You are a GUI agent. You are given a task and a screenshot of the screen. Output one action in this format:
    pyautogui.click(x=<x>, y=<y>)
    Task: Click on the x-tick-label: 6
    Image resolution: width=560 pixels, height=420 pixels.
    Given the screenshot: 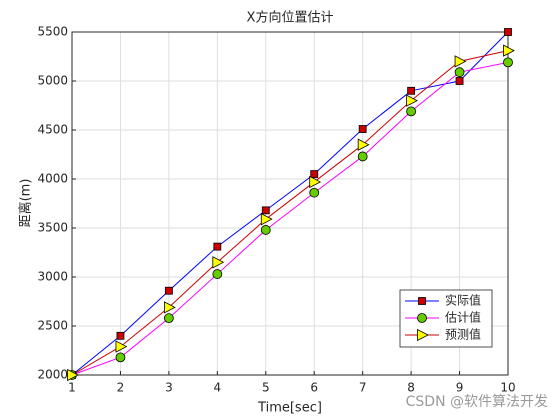 What is the action you would take?
    pyautogui.click(x=314, y=388)
    